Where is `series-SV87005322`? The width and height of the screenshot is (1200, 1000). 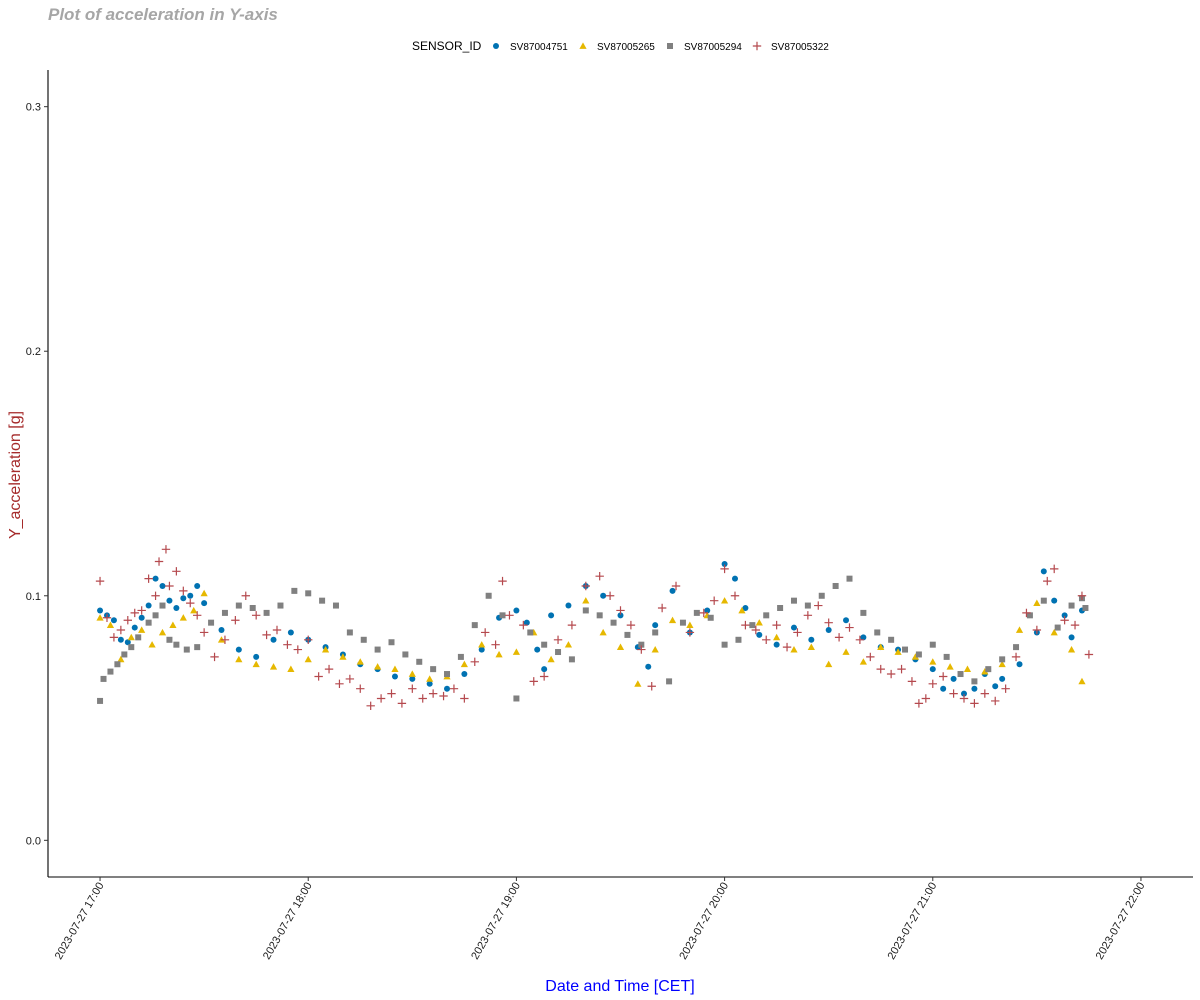
series-SV87005322 is located at coordinates (594, 628).